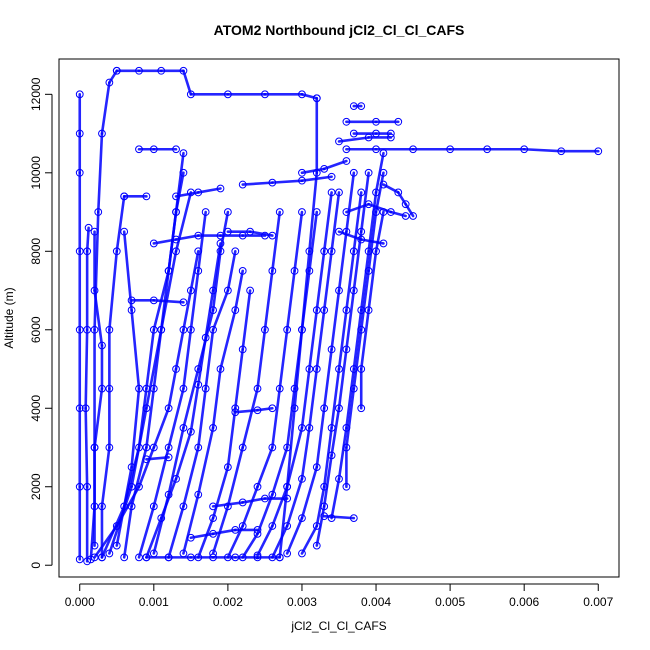  Describe the element at coordinates (339, 30) in the screenshot. I see `chart-title: ATOM2 Northbound jCl2_Cl_Cl_CAFS` at that location.